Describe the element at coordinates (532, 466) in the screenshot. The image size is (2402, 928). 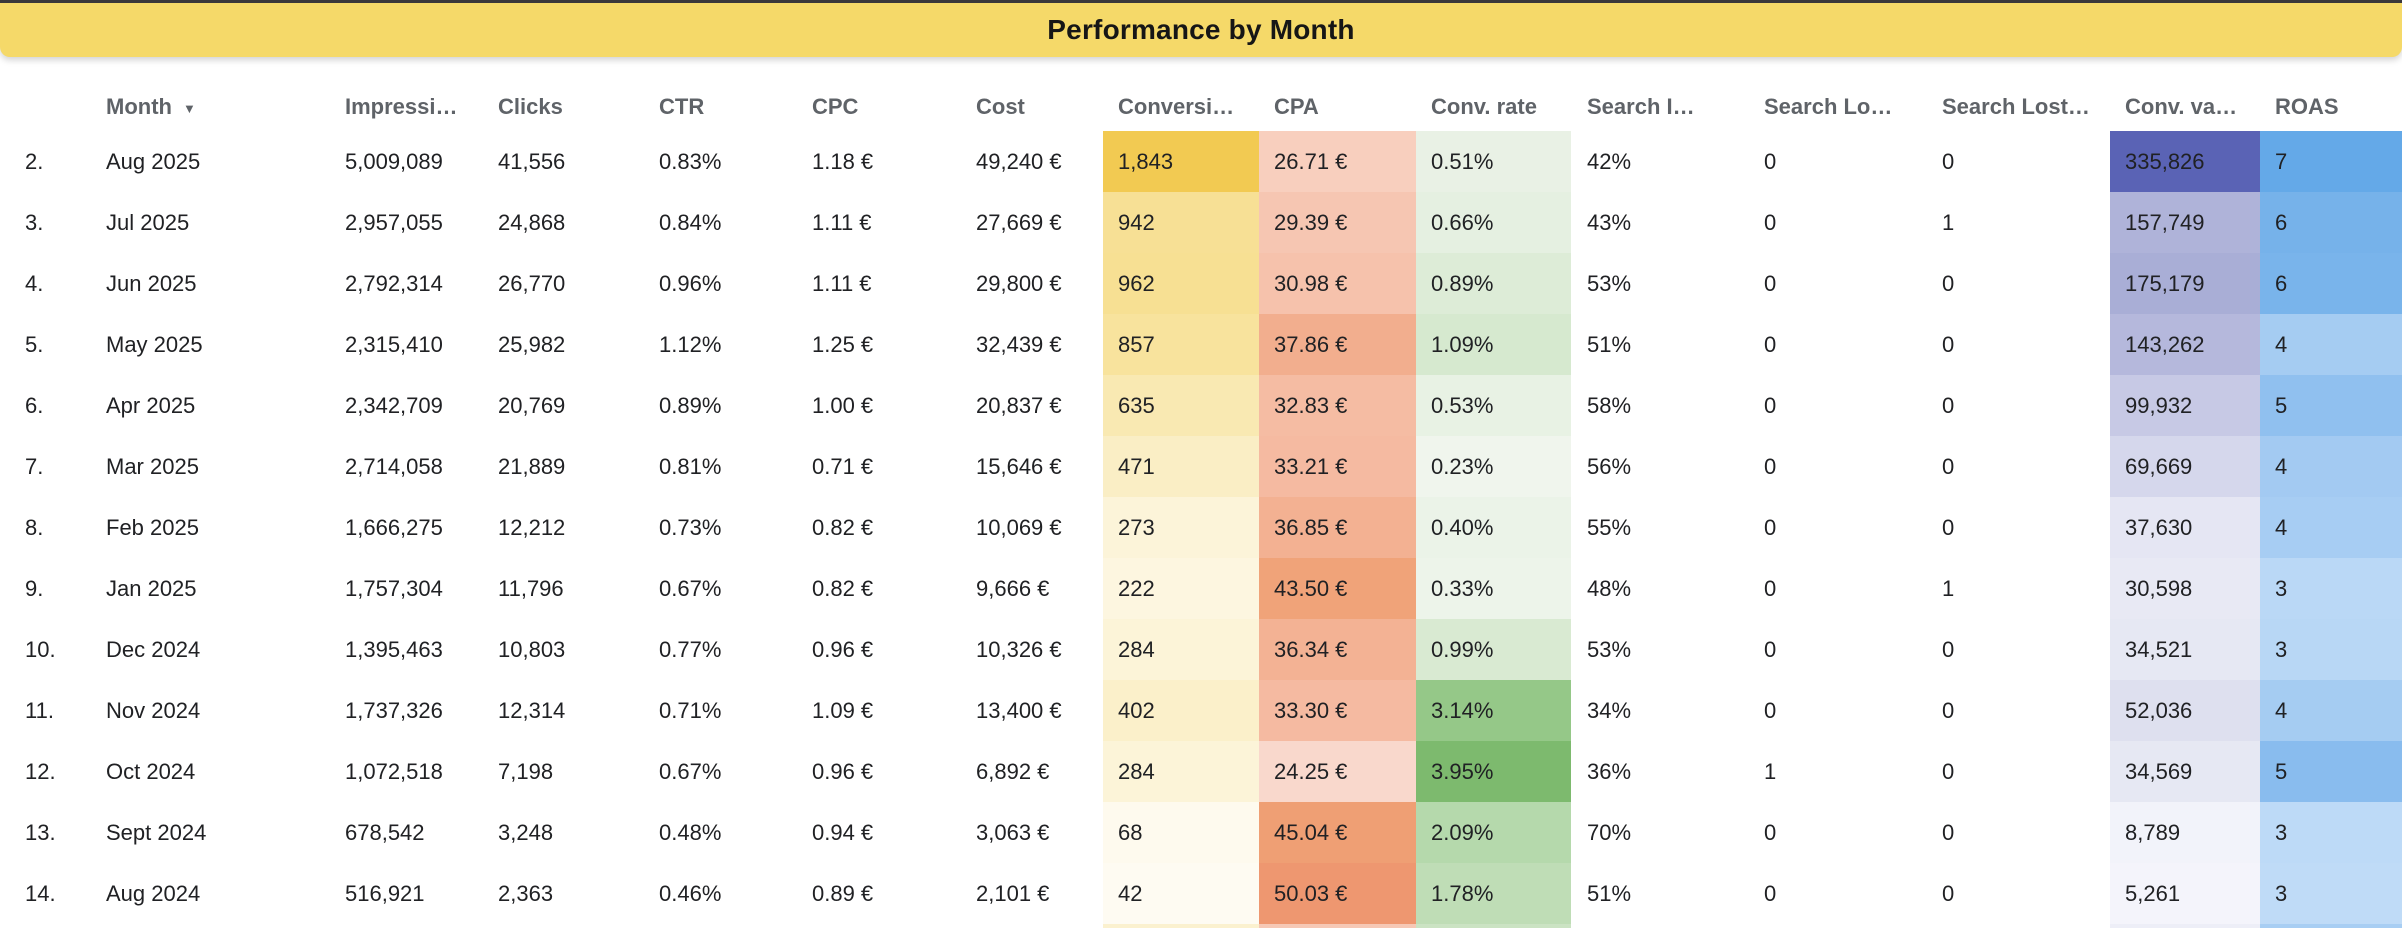
I see `cell-clicks: 21,889` at that location.